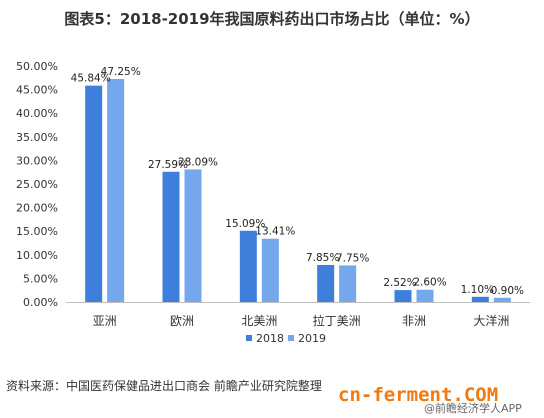 The height and width of the screenshot is (418, 544). I want to click on data-label: 7.75%, so click(352, 258).